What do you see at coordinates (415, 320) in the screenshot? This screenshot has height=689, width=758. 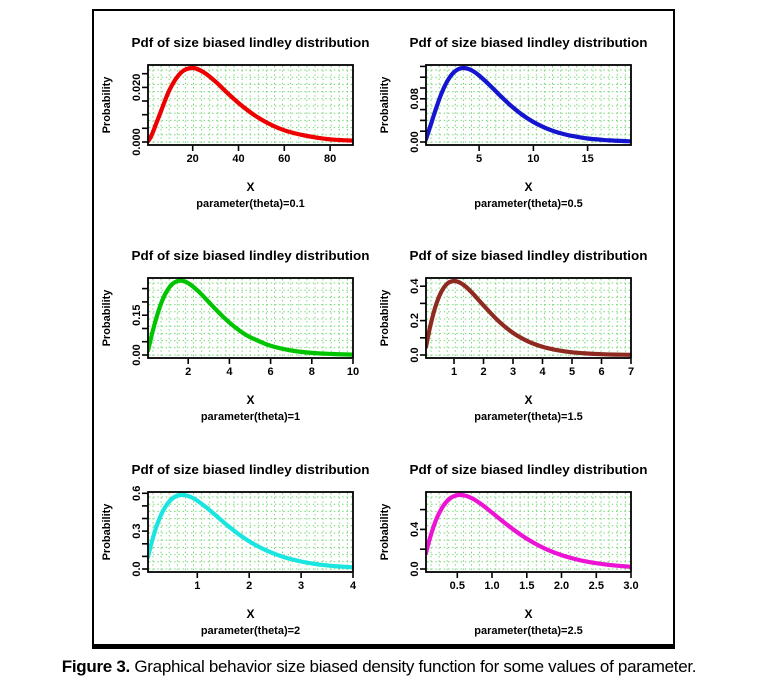 I see `svg-text: 0.2` at bounding box center [415, 320].